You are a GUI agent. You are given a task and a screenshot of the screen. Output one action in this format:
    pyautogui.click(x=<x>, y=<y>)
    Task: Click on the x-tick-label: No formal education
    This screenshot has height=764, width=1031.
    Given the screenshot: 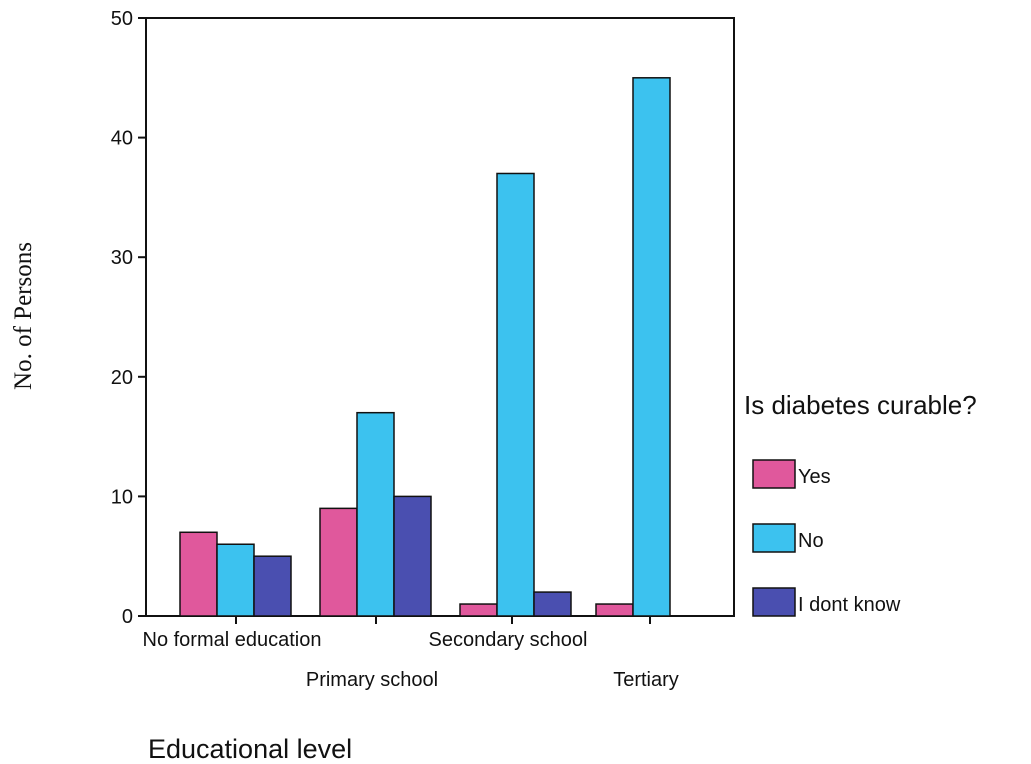 What is the action you would take?
    pyautogui.click(x=232, y=640)
    